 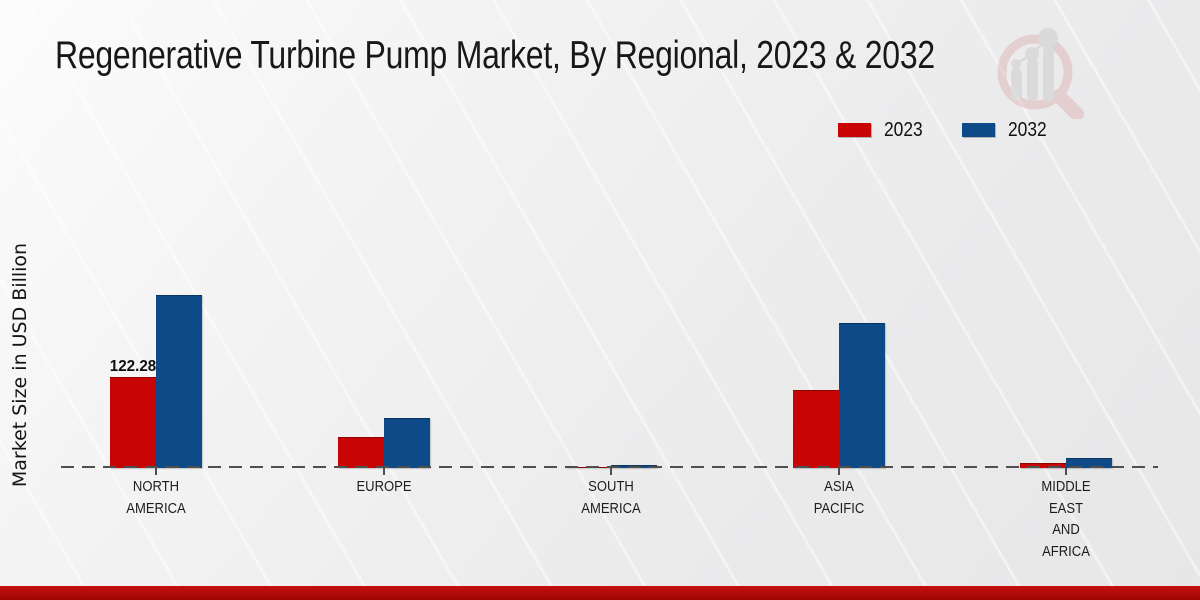 What do you see at coordinates (406, 443) in the screenshot?
I see `bar-2032-europe` at bounding box center [406, 443].